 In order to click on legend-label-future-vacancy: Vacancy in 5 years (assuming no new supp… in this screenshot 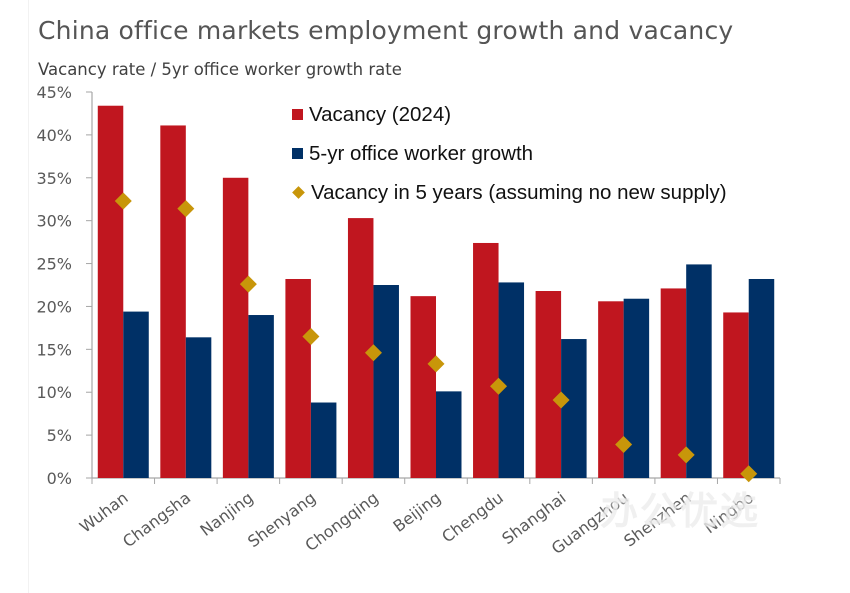, I will do `click(519, 192)`.